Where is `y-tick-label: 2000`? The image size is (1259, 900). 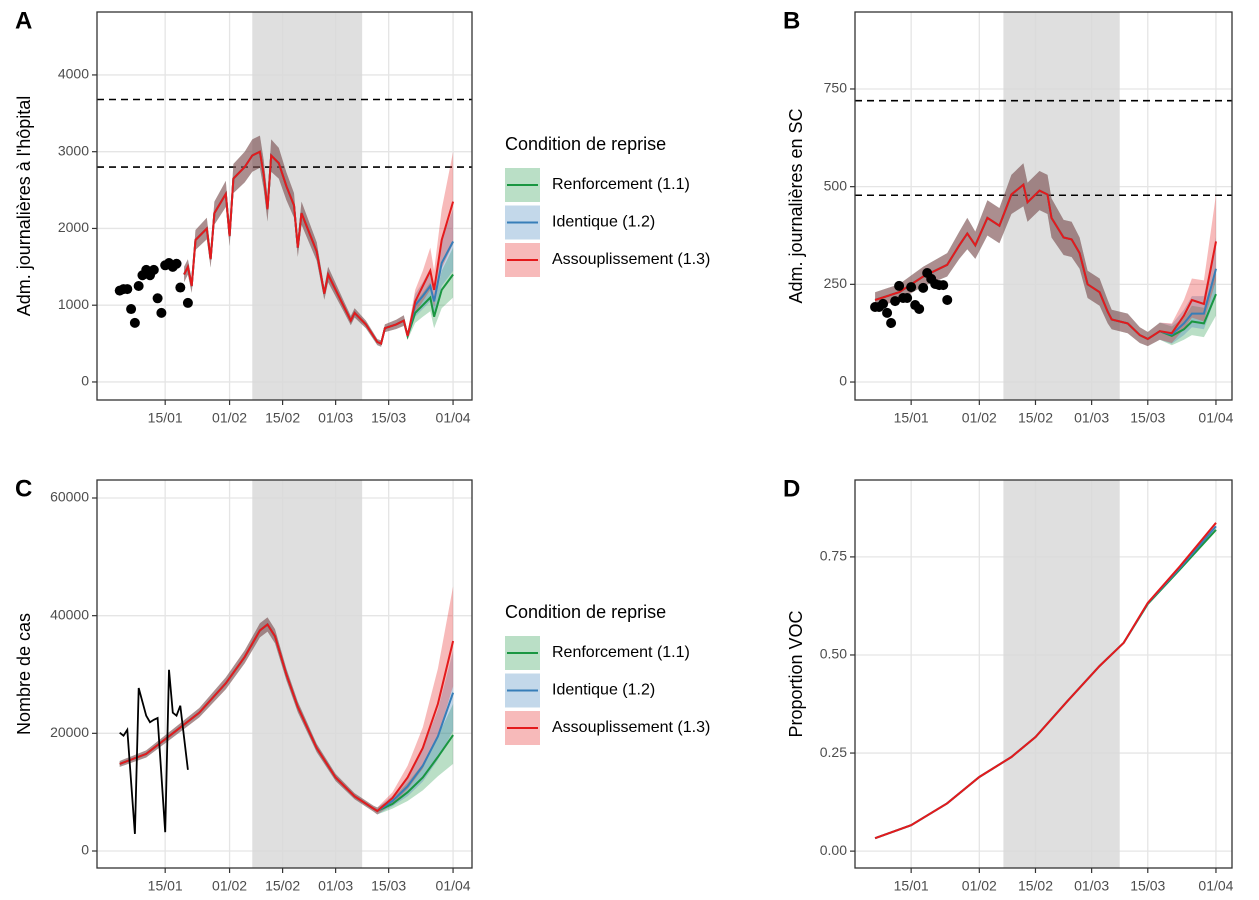
y-tick-label: 2000 is located at coordinates (73, 227).